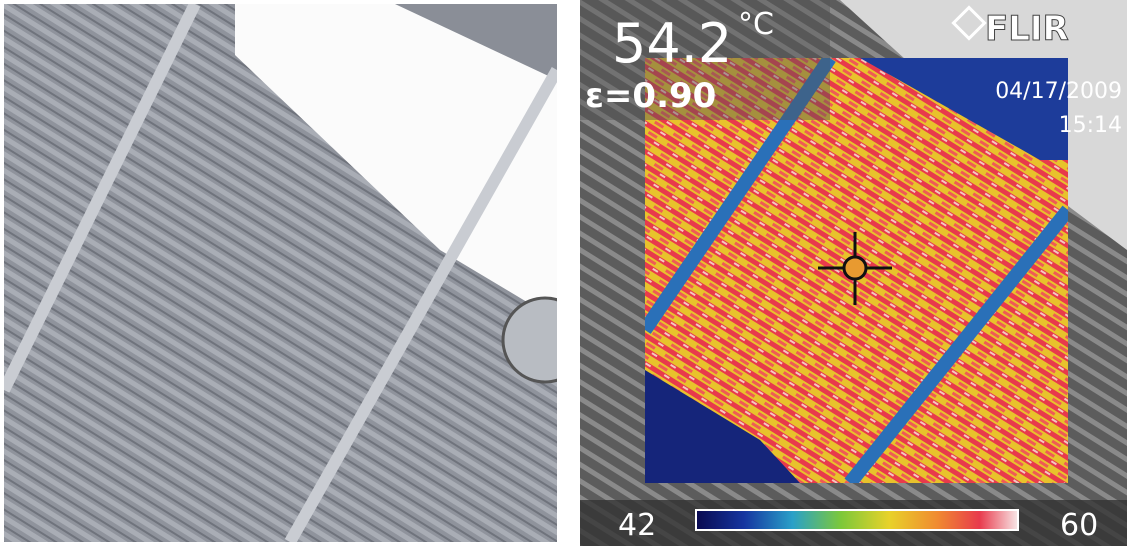 Image resolution: width=1127 pixels, height=546 pixels. I want to click on spot-temperature: 54.2, so click(672, 43).